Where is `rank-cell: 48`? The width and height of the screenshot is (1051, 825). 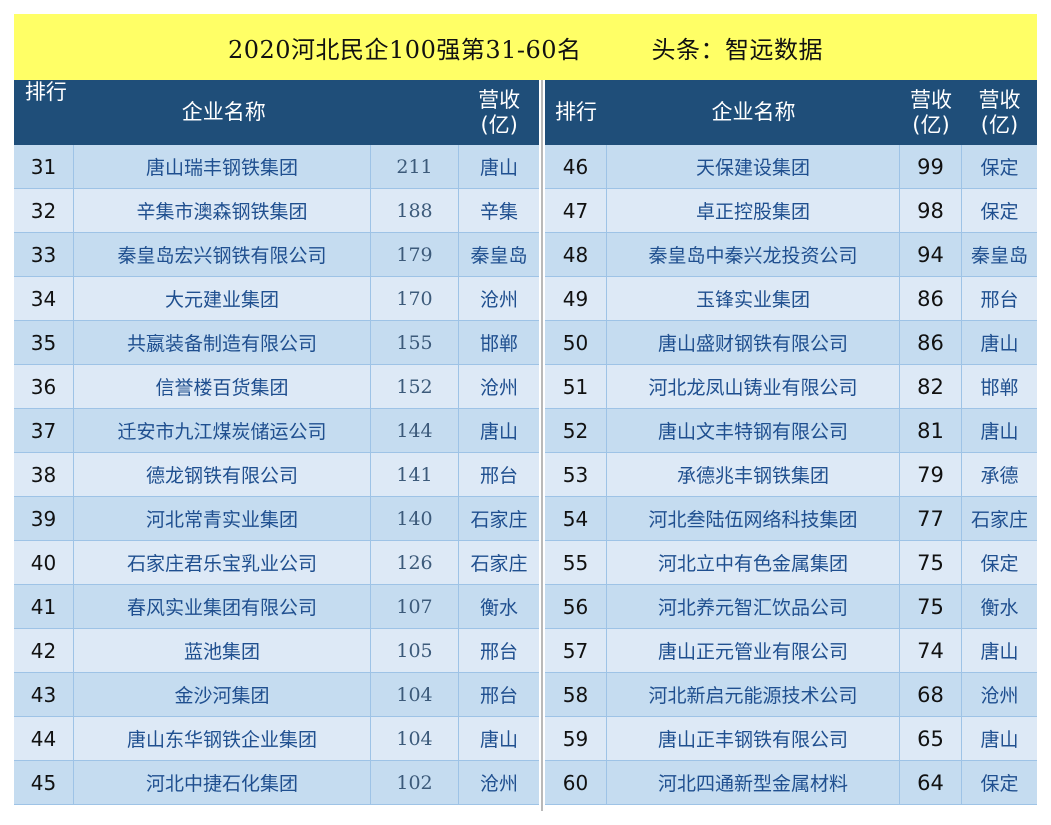
rank-cell: 48 is located at coordinates (576, 254).